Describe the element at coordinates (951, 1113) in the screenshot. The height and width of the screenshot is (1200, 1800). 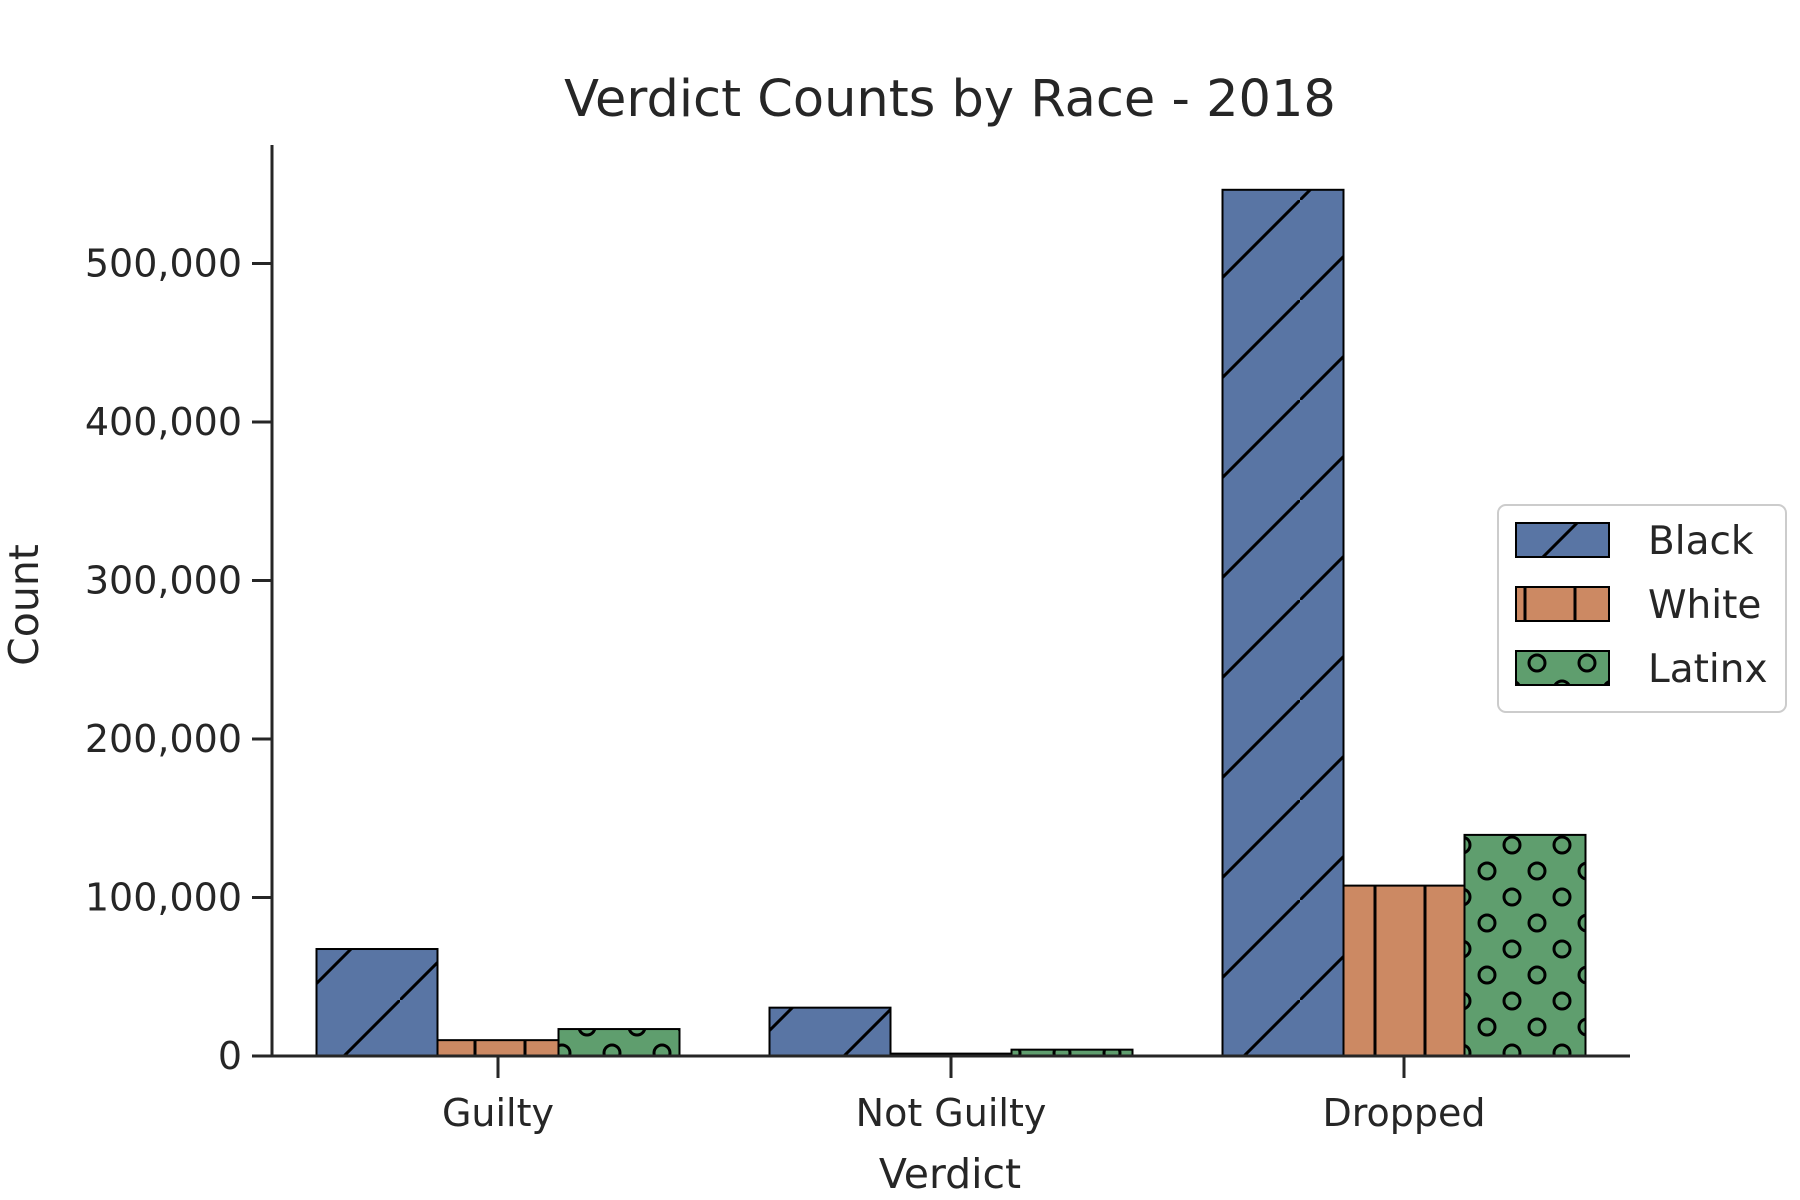
I see `x-tick-label: Not Guilty` at that location.